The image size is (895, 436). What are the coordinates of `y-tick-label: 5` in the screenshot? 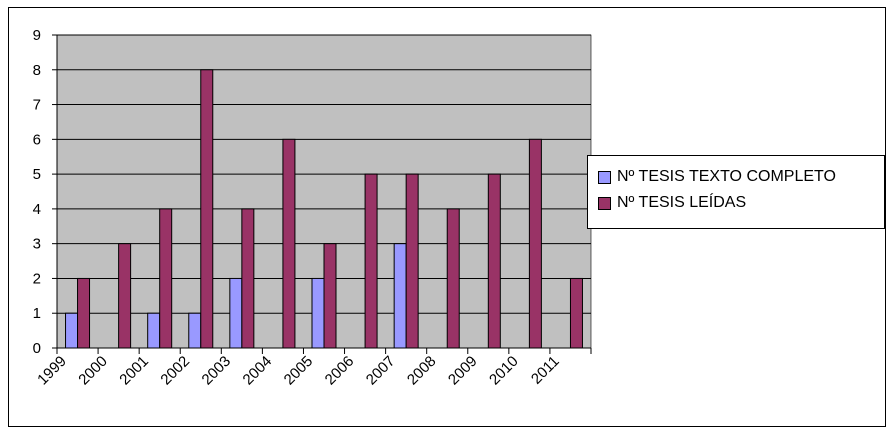 It's located at (37, 174).